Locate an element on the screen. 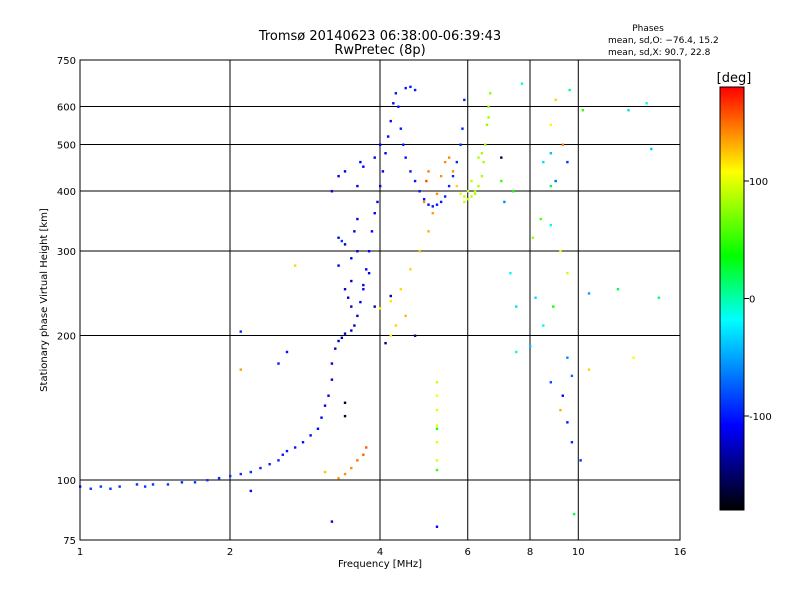 This screenshot has height=600, width=800. colorbar-tick-label: -100 is located at coordinates (760, 417).